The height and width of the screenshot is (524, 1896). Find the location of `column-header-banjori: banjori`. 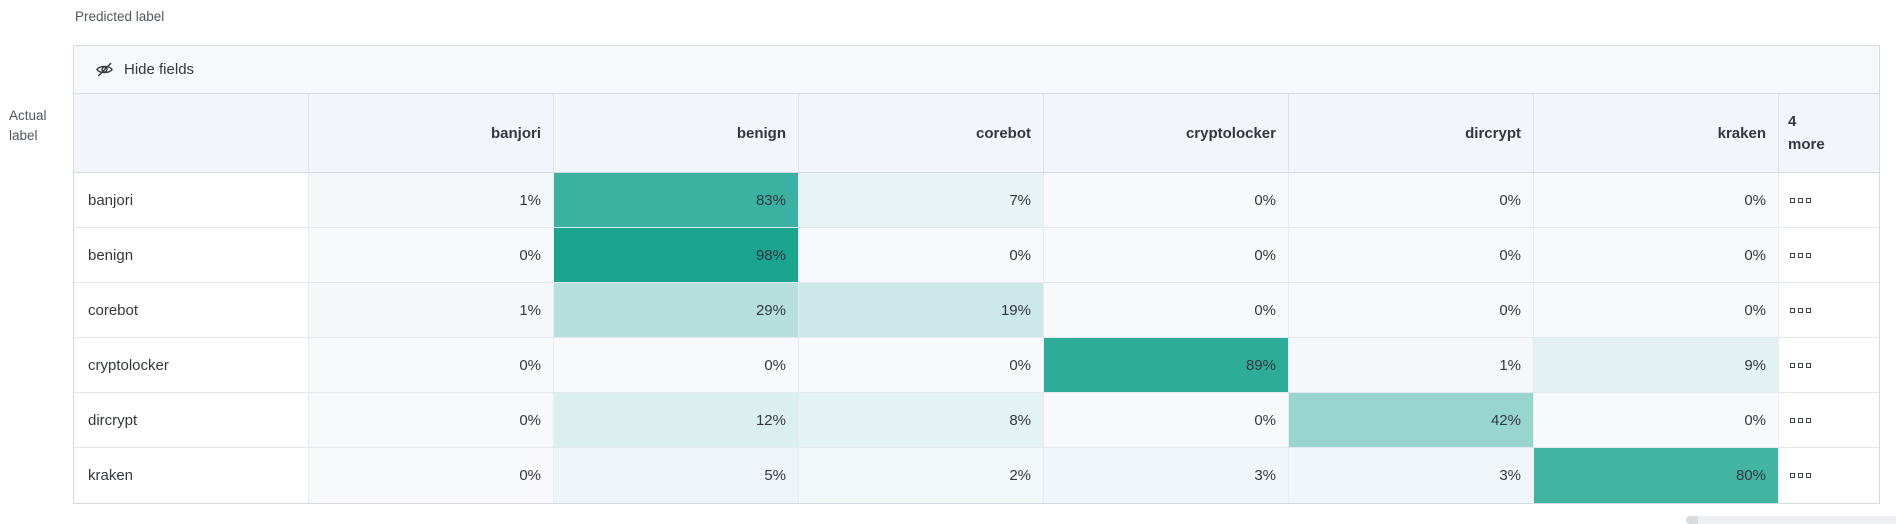

column-header-banjori: banjori is located at coordinates (431, 133).